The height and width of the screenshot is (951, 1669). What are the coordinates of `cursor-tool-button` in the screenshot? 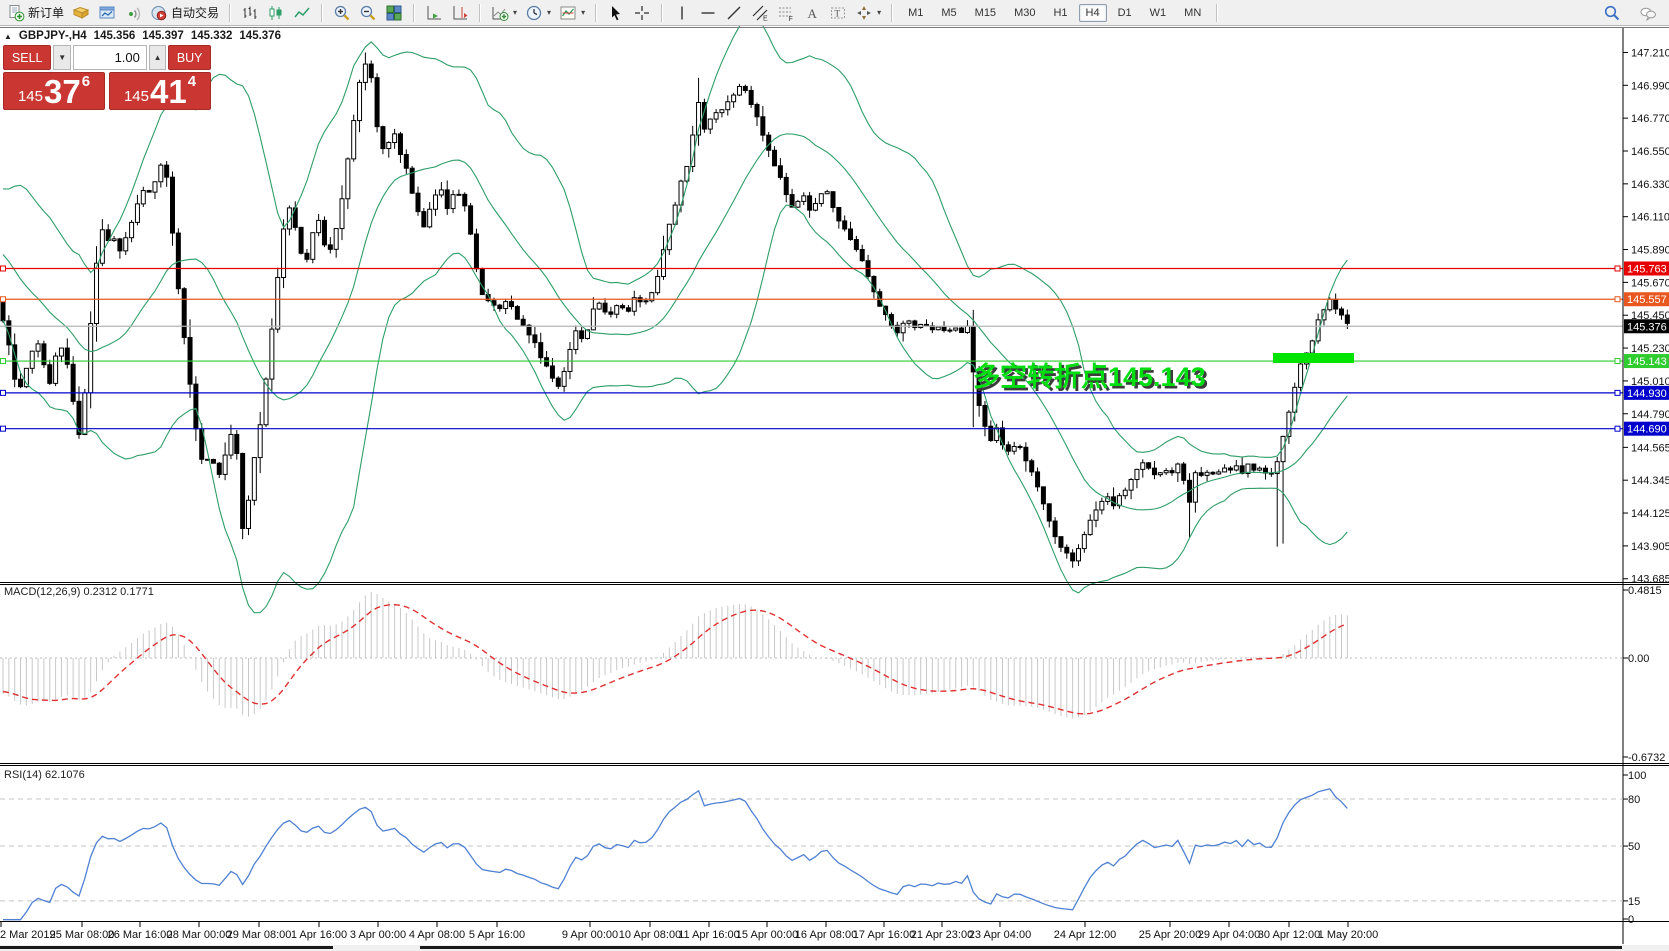 It's located at (616, 13).